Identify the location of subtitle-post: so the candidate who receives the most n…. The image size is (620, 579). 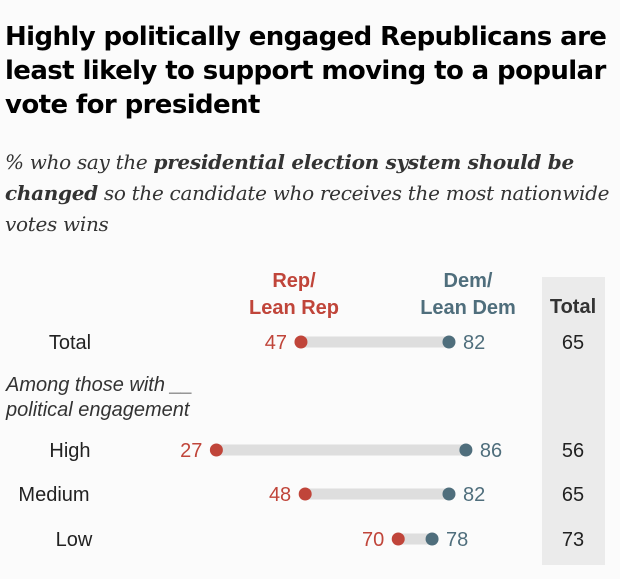
(307, 208).